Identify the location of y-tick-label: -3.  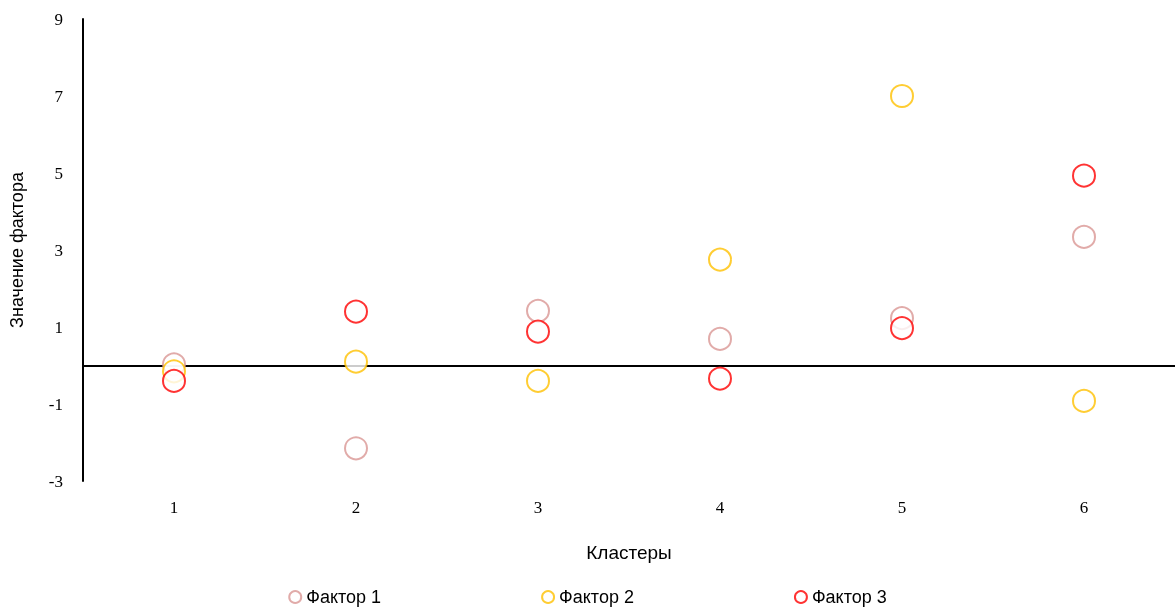
(55, 481).